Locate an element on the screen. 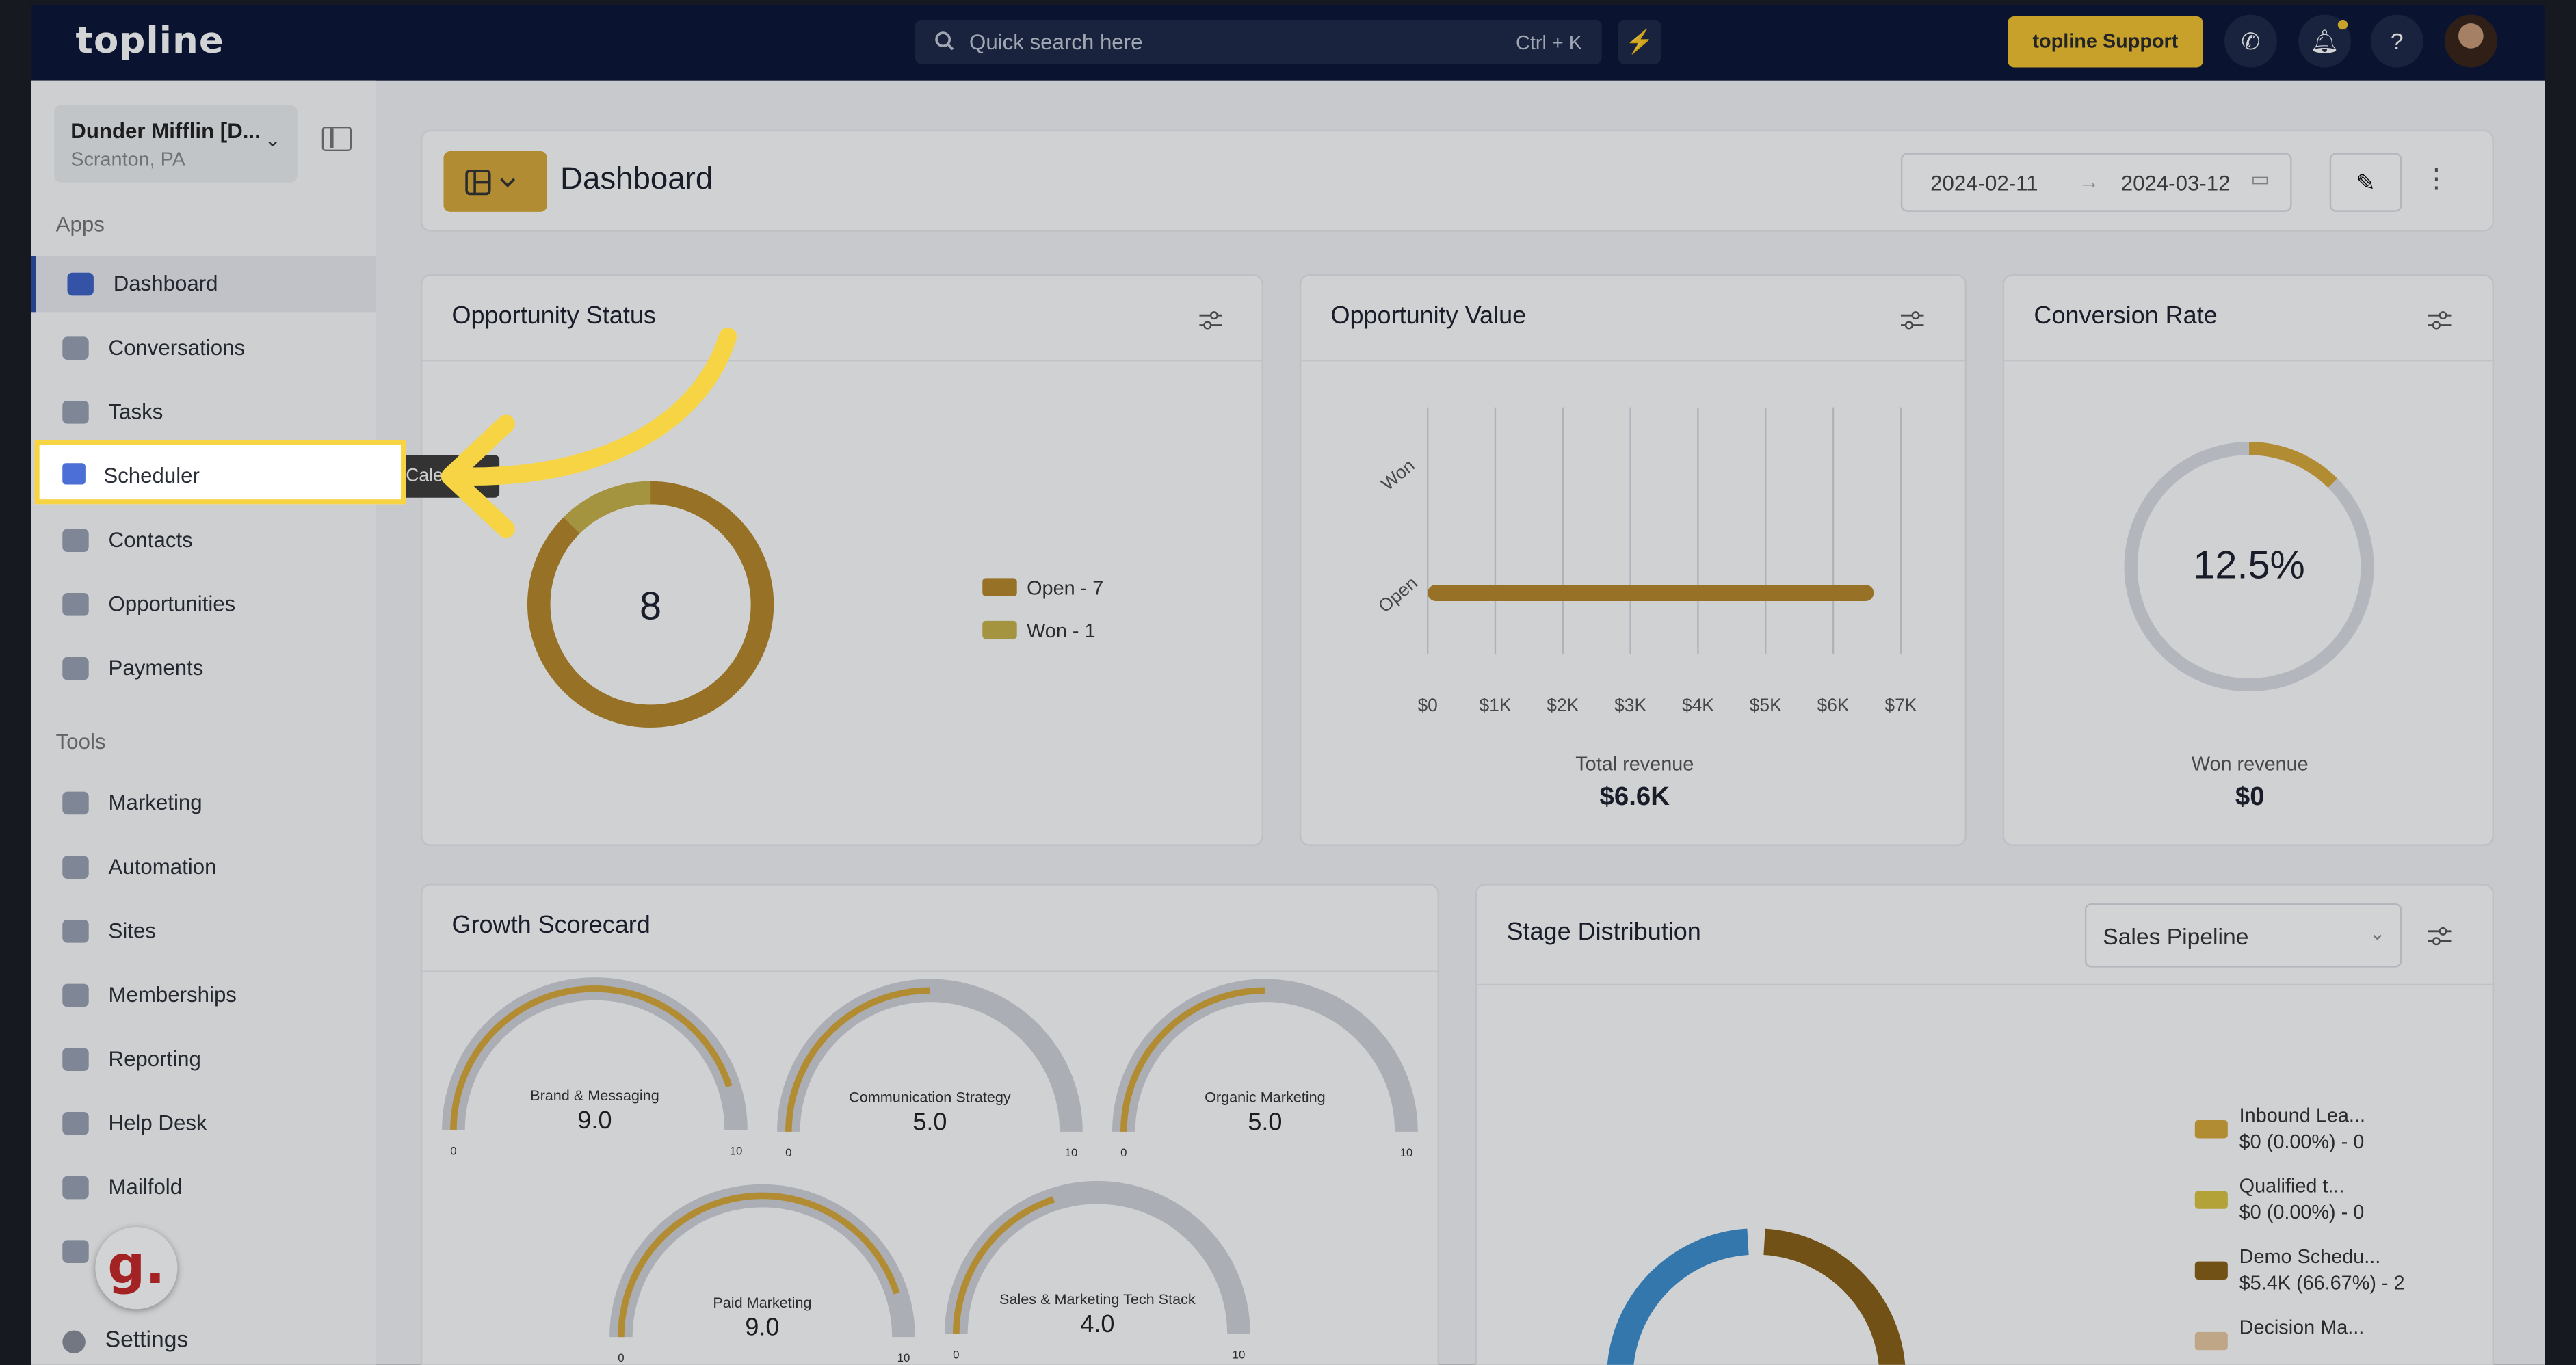 This screenshot has height=1365, width=2576. search-input: Quick search here Ctrl + K is located at coordinates (1258, 41).